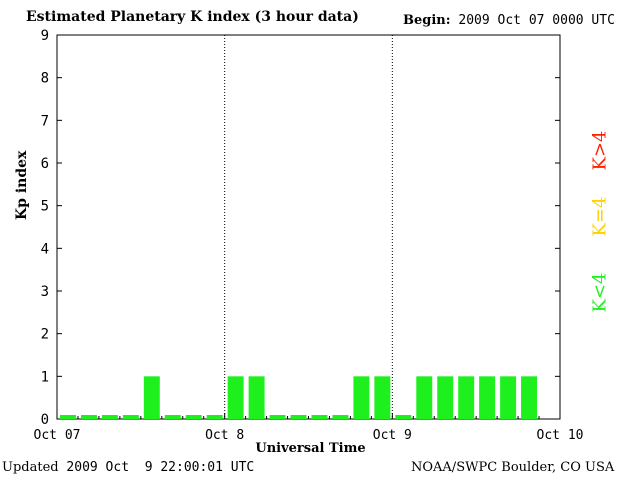 The image size is (640, 480). What do you see at coordinates (45, 335) in the screenshot?
I see `y-tick-label: 2` at bounding box center [45, 335].